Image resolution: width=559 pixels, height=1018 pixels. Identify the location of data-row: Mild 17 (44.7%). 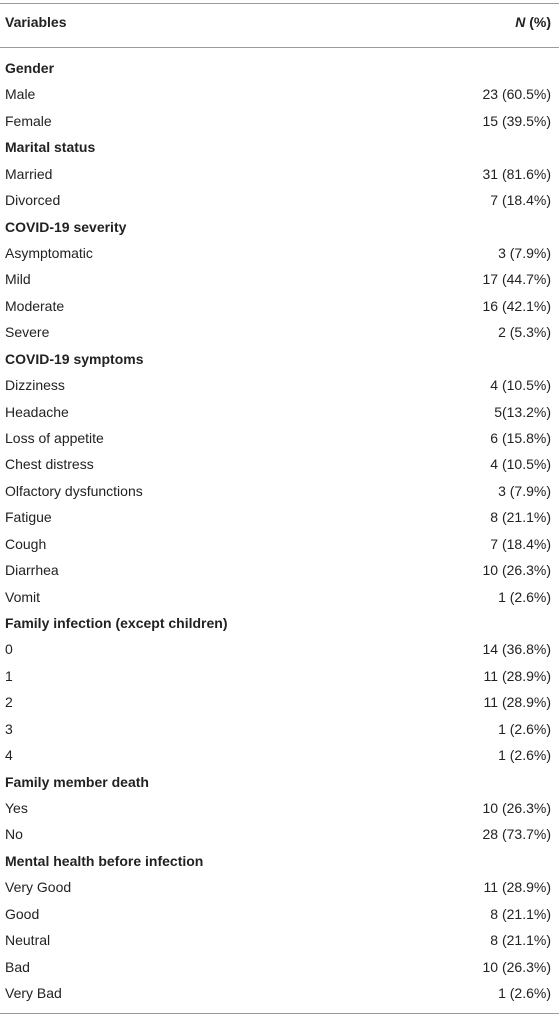
(279, 279).